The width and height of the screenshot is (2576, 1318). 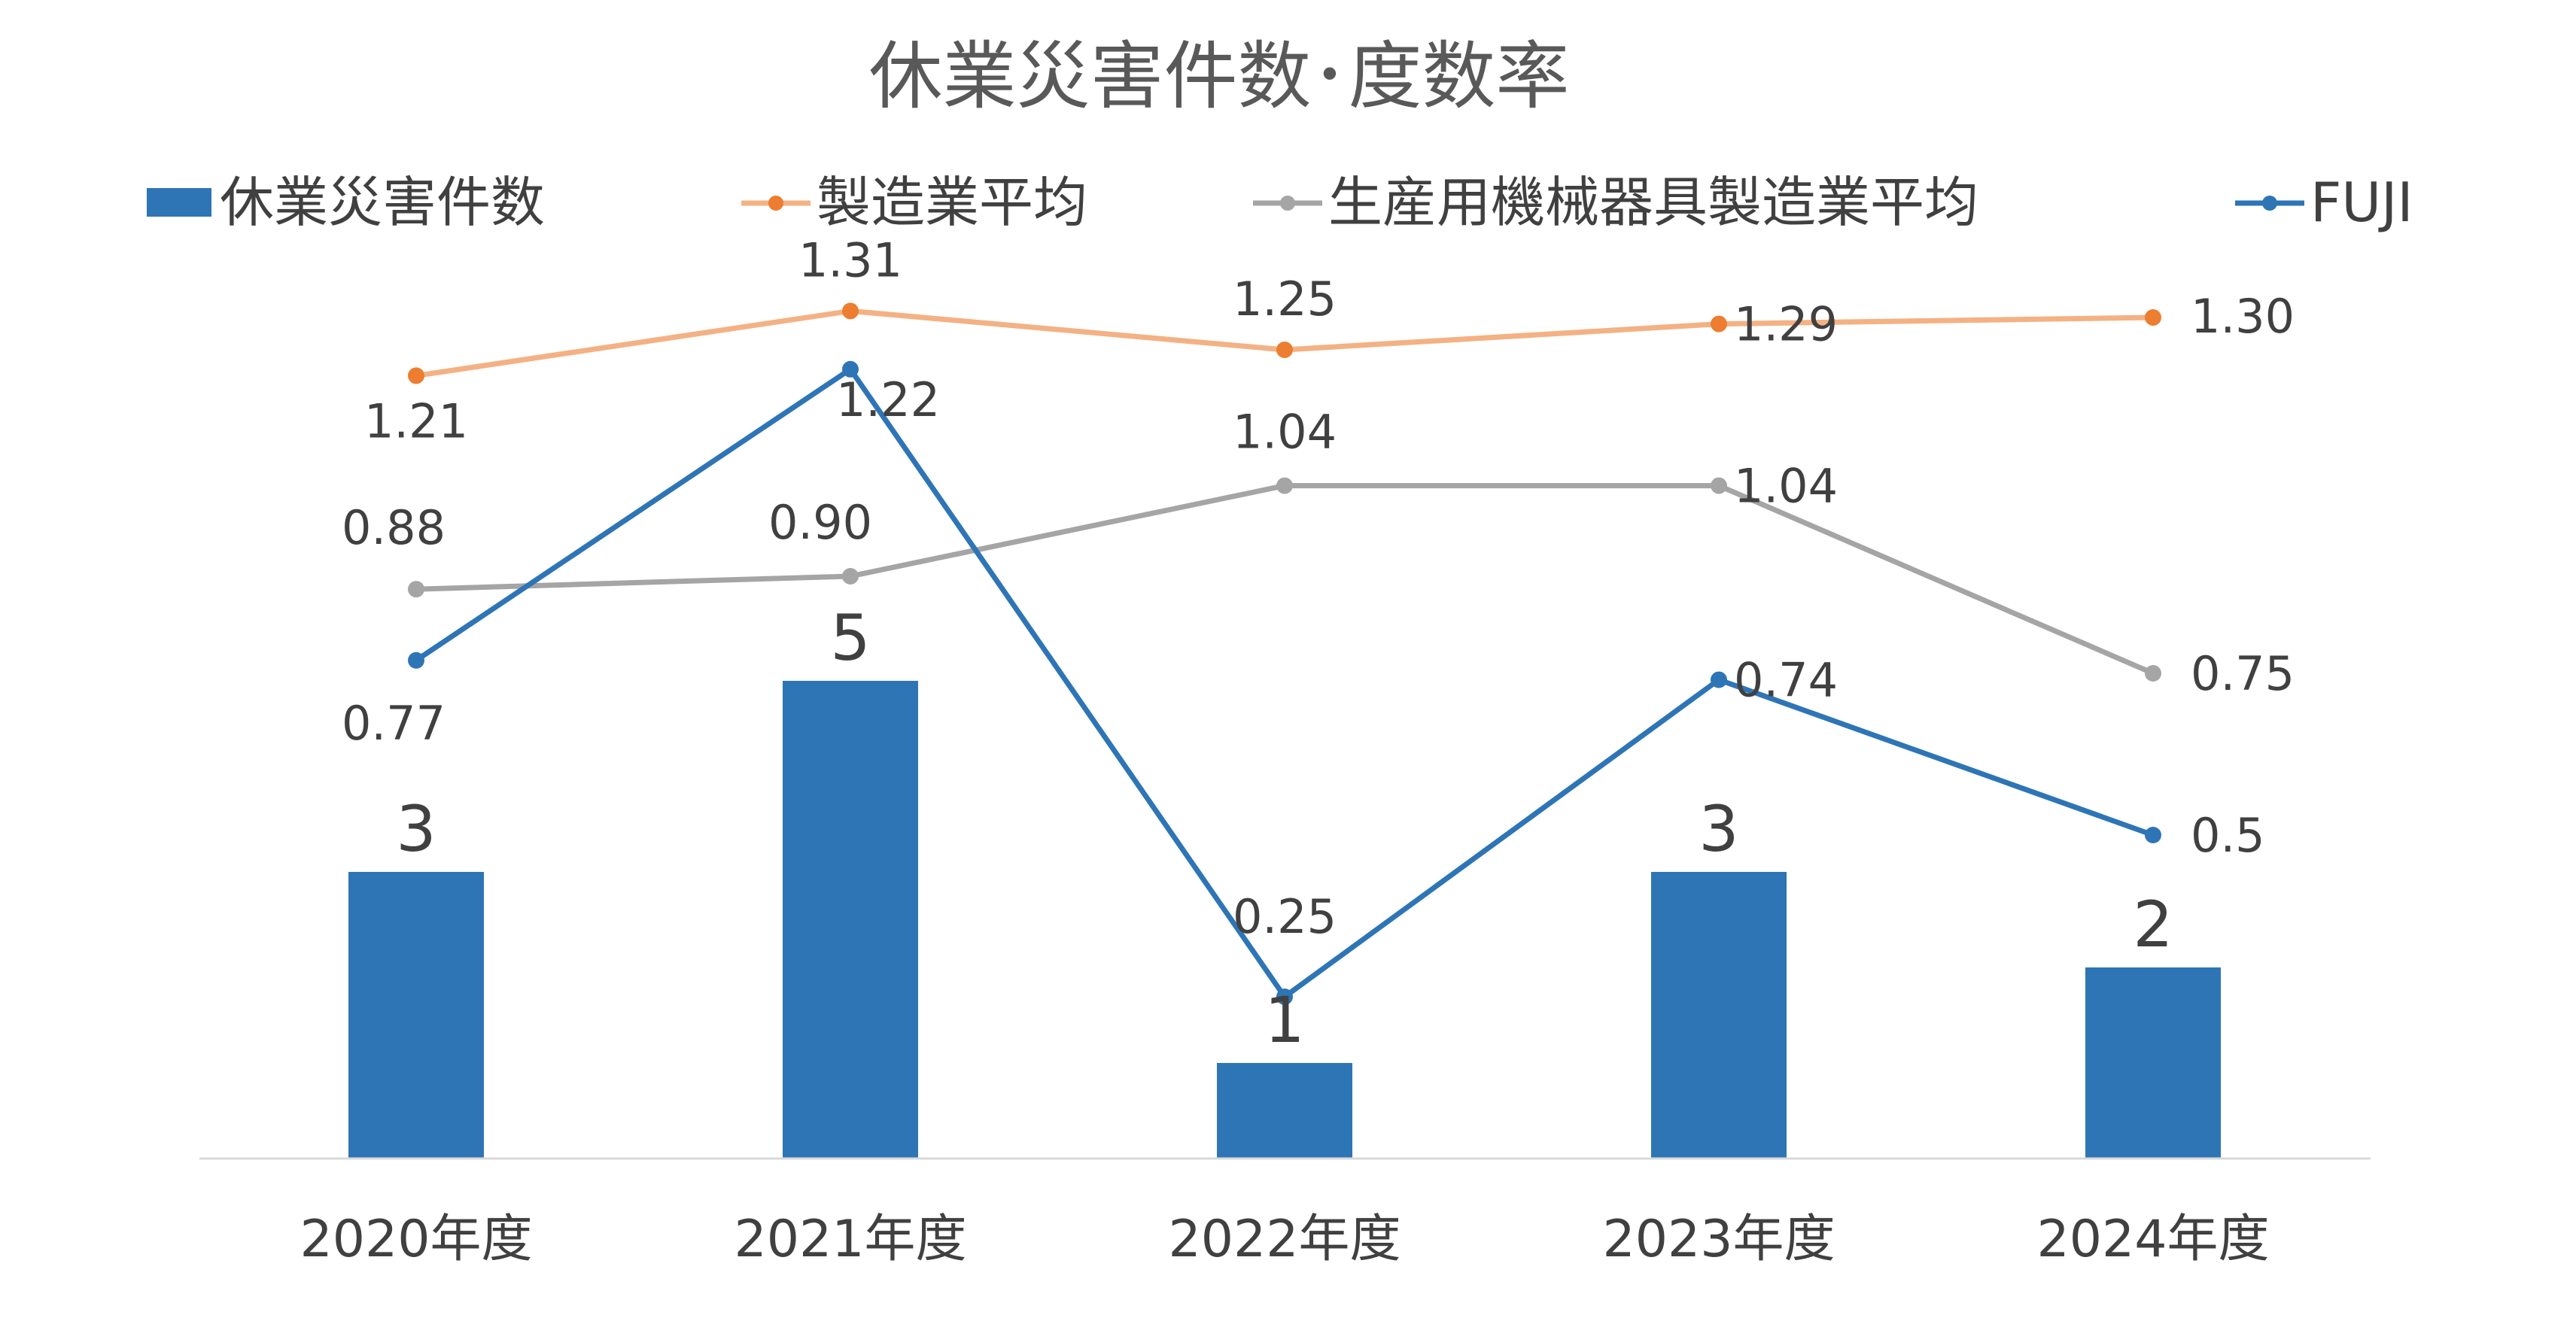 What do you see at coordinates (394, 527) in the screenshot?
I see `line-data-label: 0.88` at bounding box center [394, 527].